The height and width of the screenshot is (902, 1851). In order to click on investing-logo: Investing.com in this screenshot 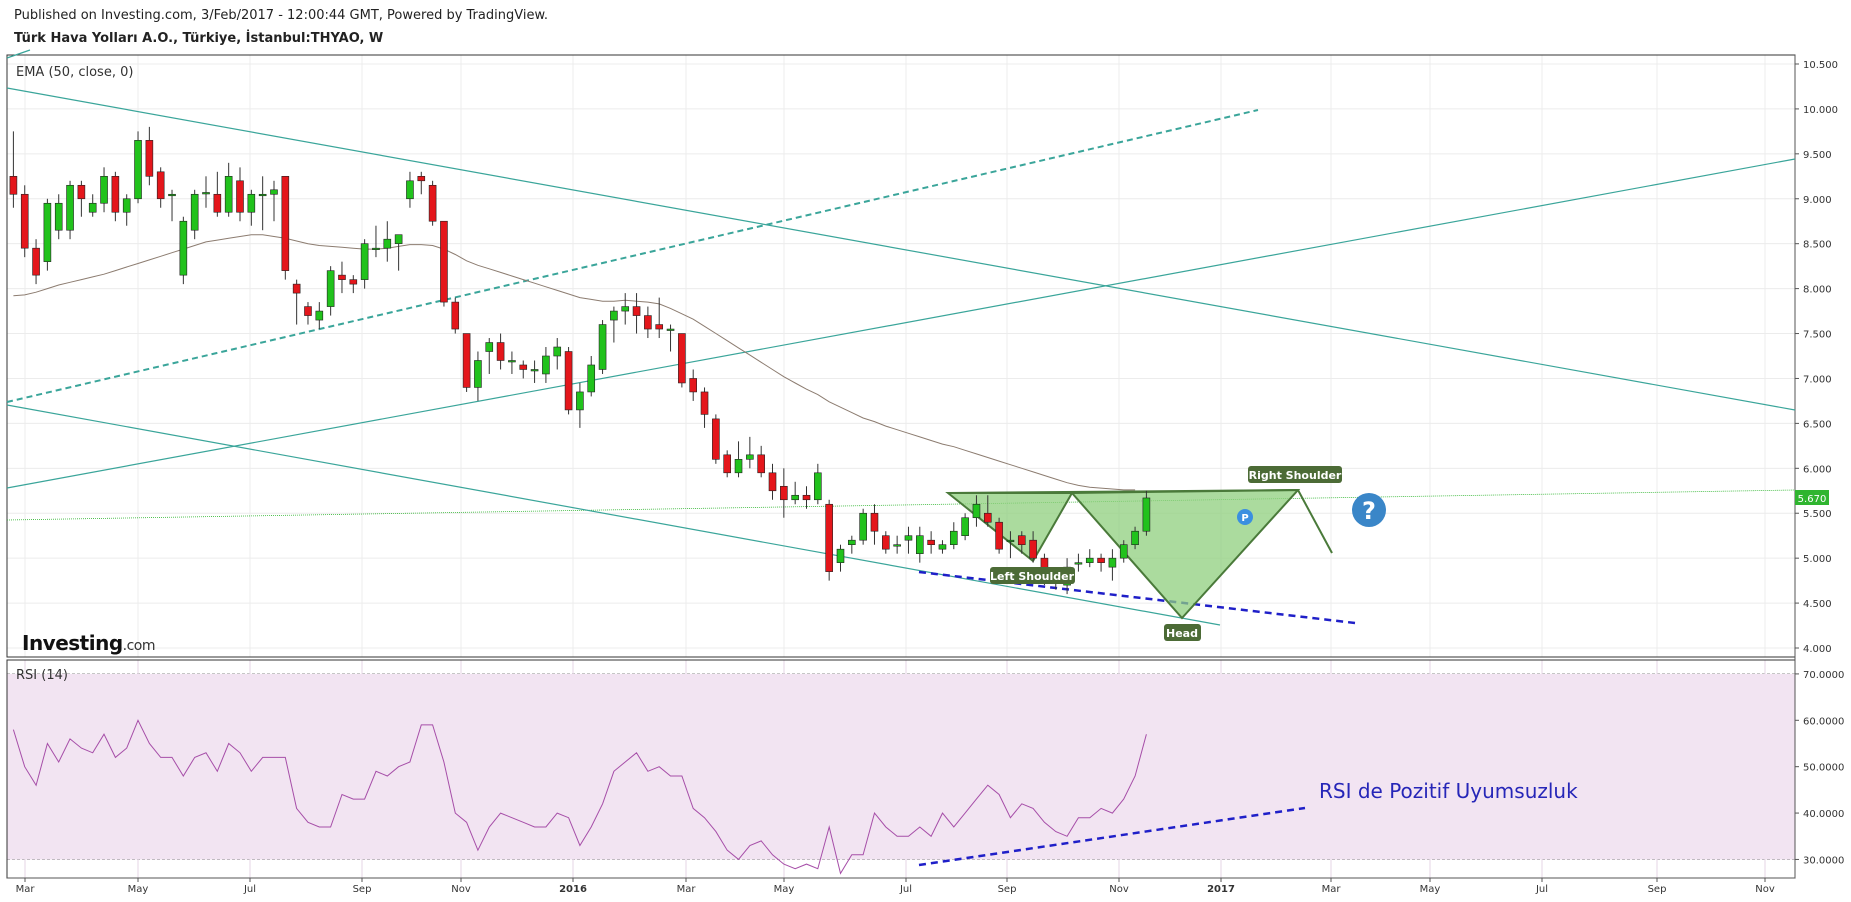, I will do `click(89, 643)`.